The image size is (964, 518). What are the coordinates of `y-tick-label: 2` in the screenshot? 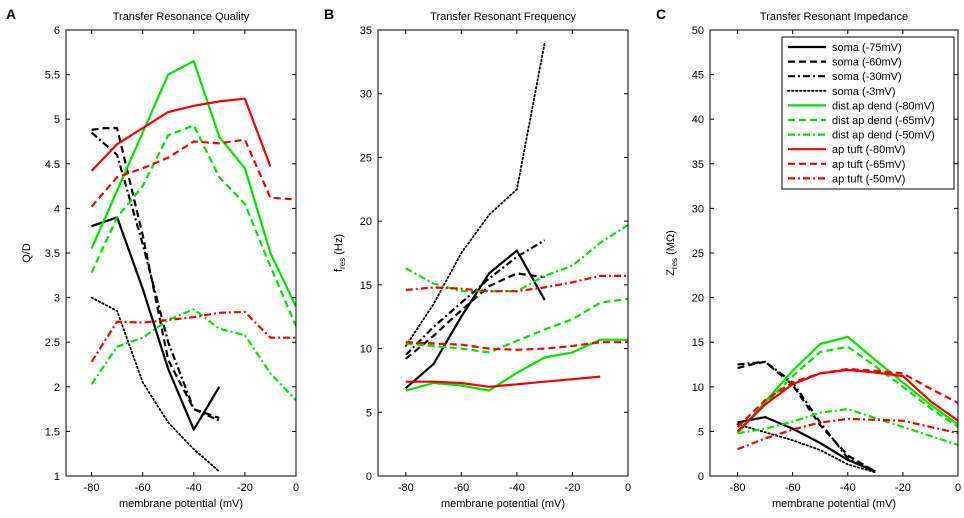 It's located at (57, 388).